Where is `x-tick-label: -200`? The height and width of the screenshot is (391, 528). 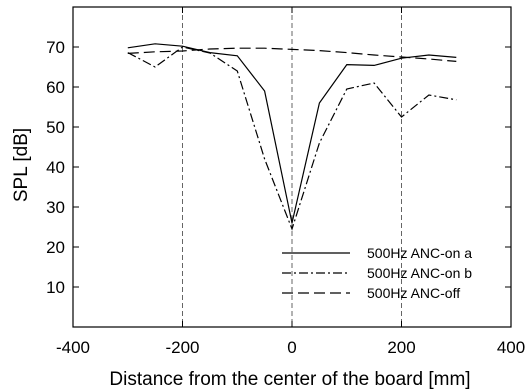
x-tick-label: -200 is located at coordinates (182, 347).